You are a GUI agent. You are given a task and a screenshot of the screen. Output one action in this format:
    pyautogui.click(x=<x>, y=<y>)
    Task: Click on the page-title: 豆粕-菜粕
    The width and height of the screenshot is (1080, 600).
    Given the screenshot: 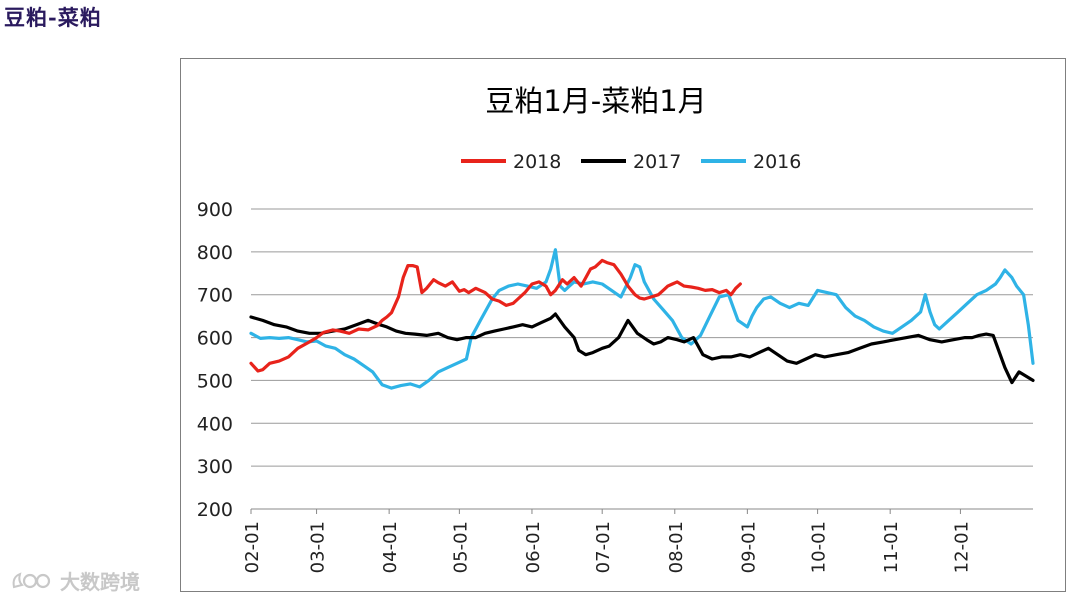 What is the action you would take?
    pyautogui.click(x=53, y=17)
    